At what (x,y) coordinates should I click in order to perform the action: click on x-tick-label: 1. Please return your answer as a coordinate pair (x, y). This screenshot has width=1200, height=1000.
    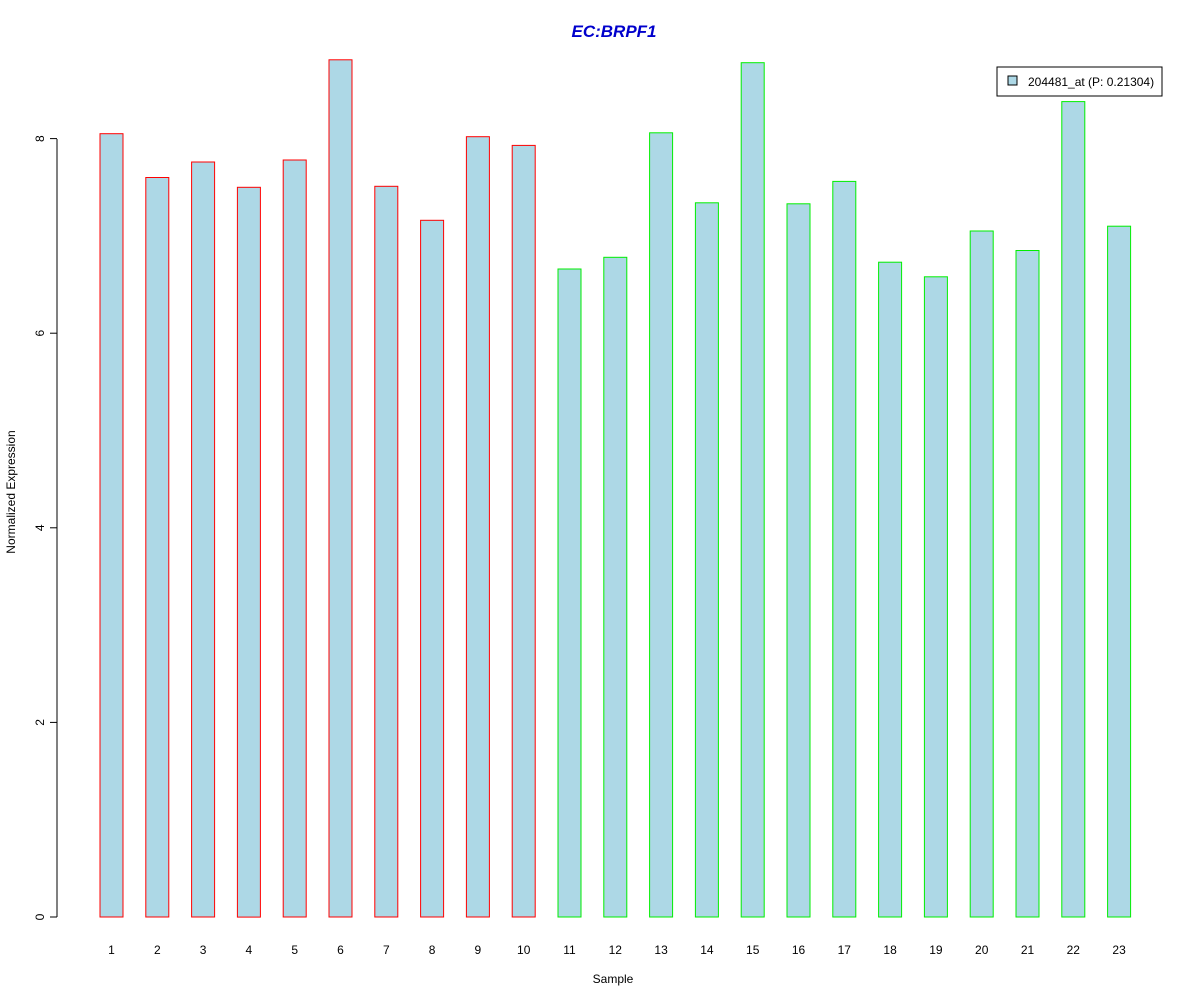
    Looking at the image, I should click on (111, 950).